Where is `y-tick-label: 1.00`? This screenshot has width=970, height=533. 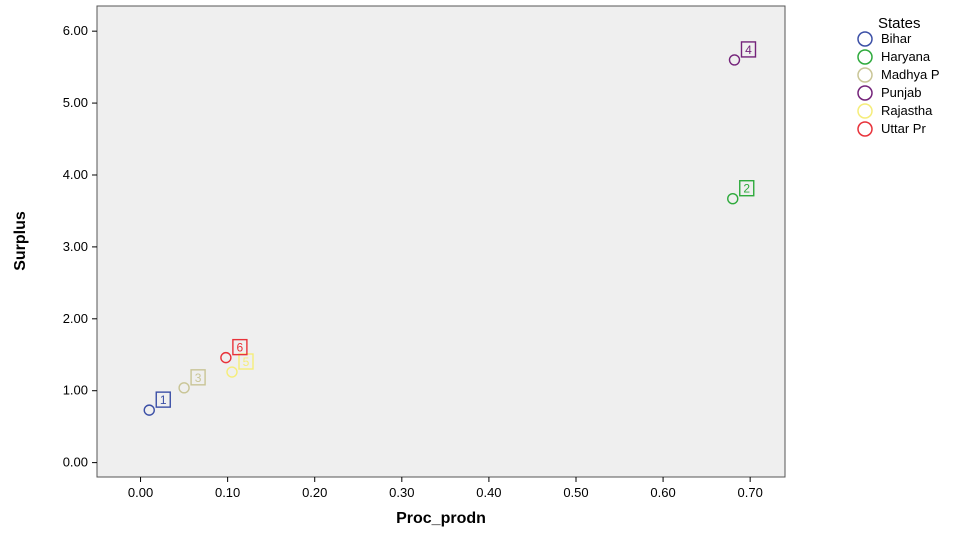
y-tick-label: 1.00 is located at coordinates (75, 390).